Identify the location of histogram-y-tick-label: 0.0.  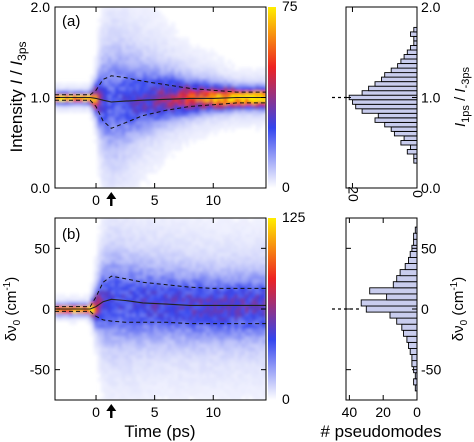
(431, 188).